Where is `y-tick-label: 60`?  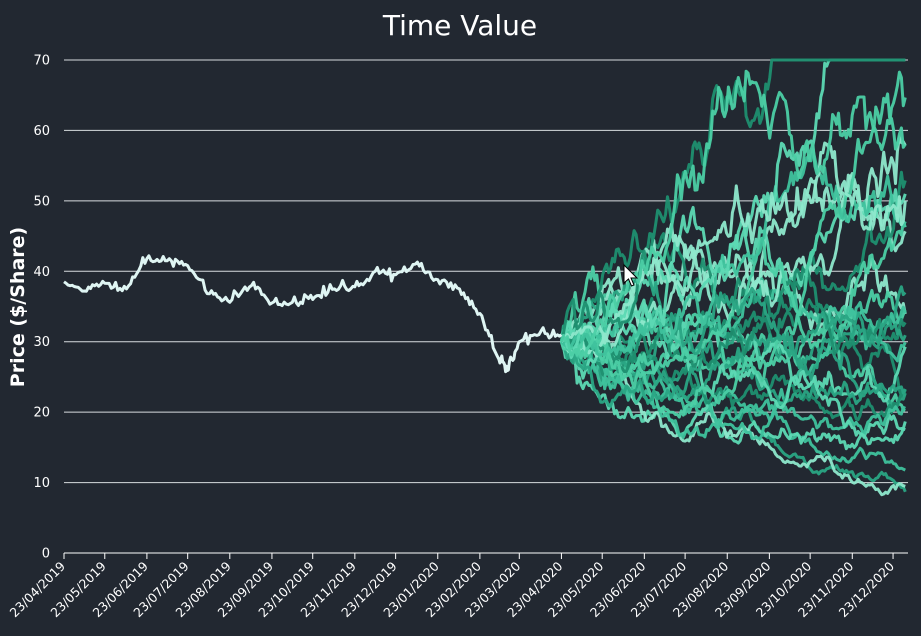
y-tick-label: 60 is located at coordinates (41, 131).